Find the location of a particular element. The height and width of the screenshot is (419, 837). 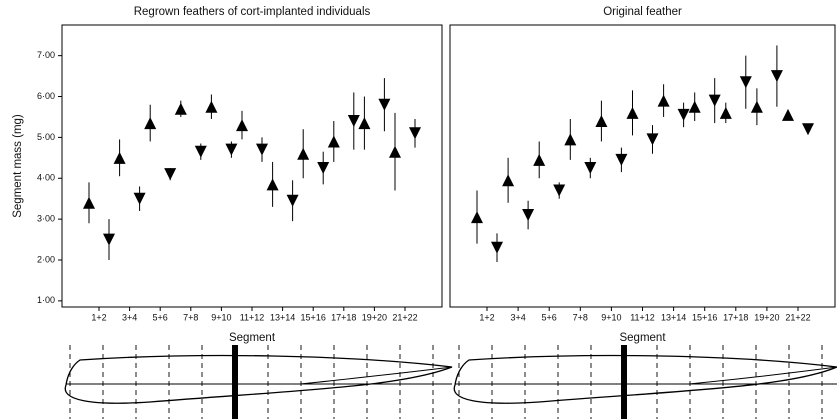

y-tick-label: 2·00 is located at coordinates (46, 259).